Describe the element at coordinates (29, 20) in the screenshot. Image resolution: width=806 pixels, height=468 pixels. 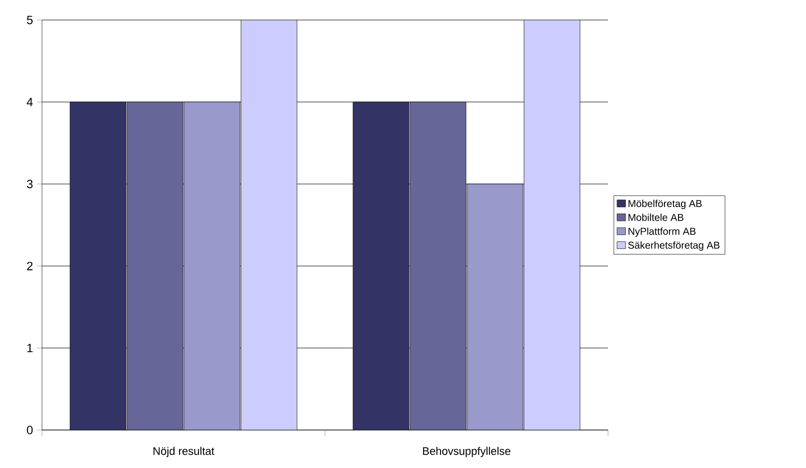
I see `y-tick-label: 5` at that location.